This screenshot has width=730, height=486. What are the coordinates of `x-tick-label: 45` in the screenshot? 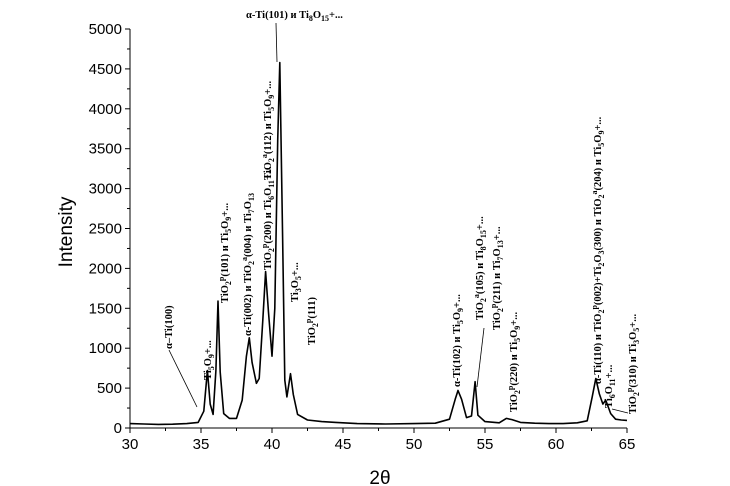 It's located at (343, 444).